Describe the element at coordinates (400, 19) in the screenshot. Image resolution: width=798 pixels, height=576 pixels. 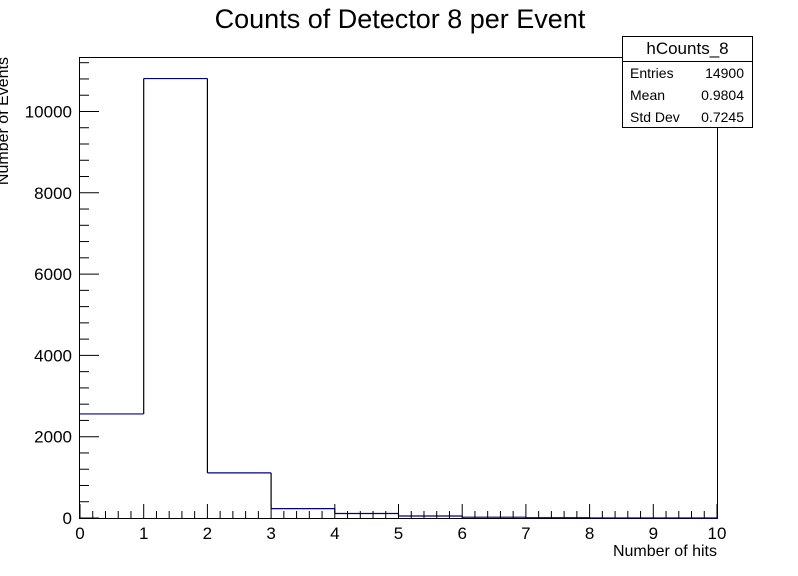
I see `chart-title: Counts of Detector 8 per Event` at that location.